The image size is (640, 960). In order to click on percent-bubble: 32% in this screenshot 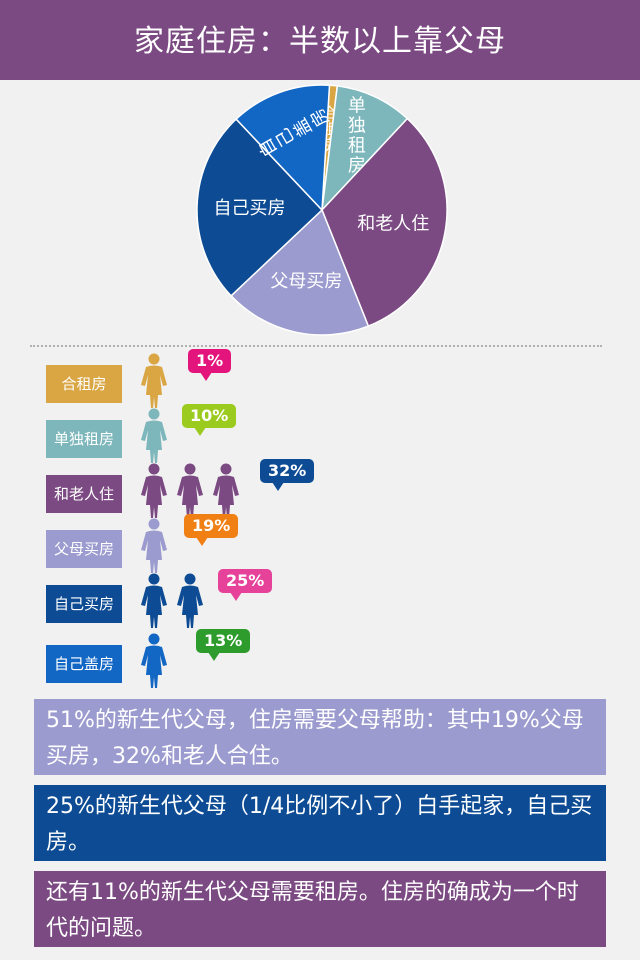, I will do `click(287, 475)`.